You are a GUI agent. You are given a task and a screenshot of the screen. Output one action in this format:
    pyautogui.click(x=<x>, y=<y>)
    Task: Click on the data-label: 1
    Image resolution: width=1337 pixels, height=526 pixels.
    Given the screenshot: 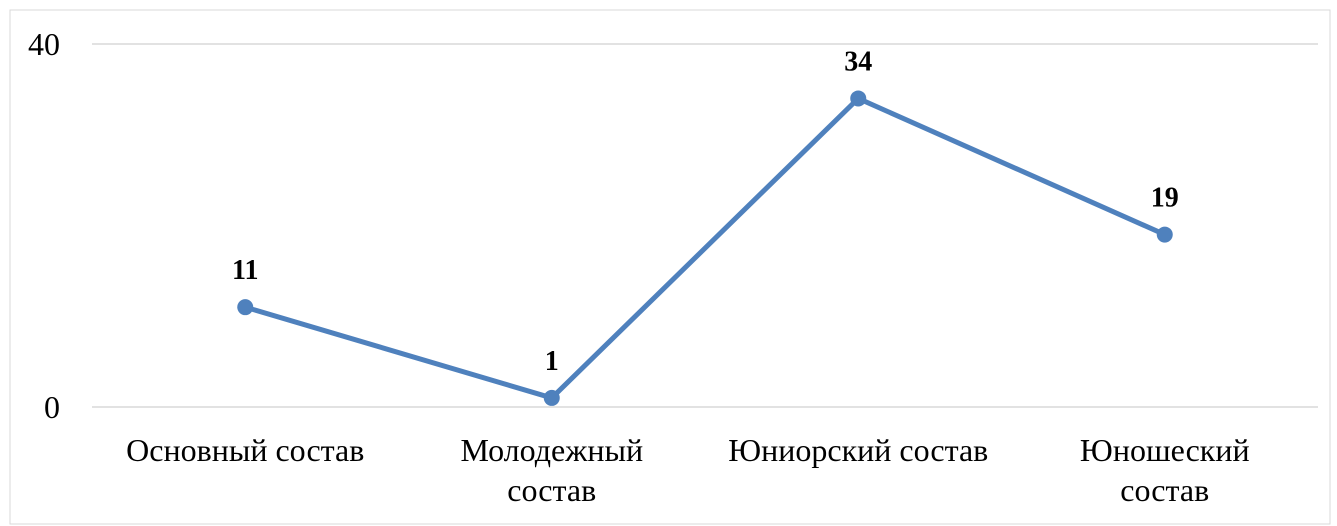 What is the action you would take?
    pyautogui.click(x=552, y=361)
    